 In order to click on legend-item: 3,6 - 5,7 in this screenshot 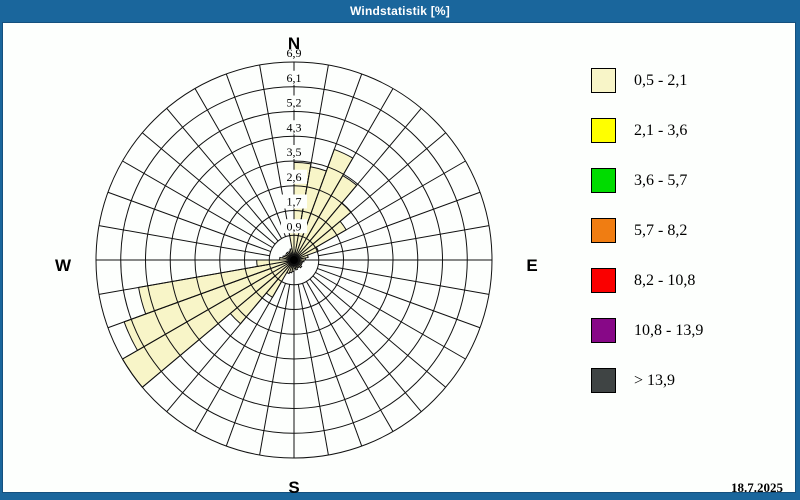, I will do `click(647, 180)`.